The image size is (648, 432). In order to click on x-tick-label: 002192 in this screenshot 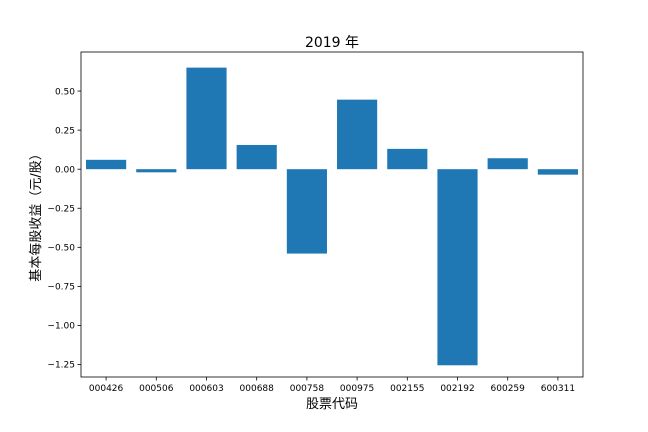, I will do `click(457, 389)`.